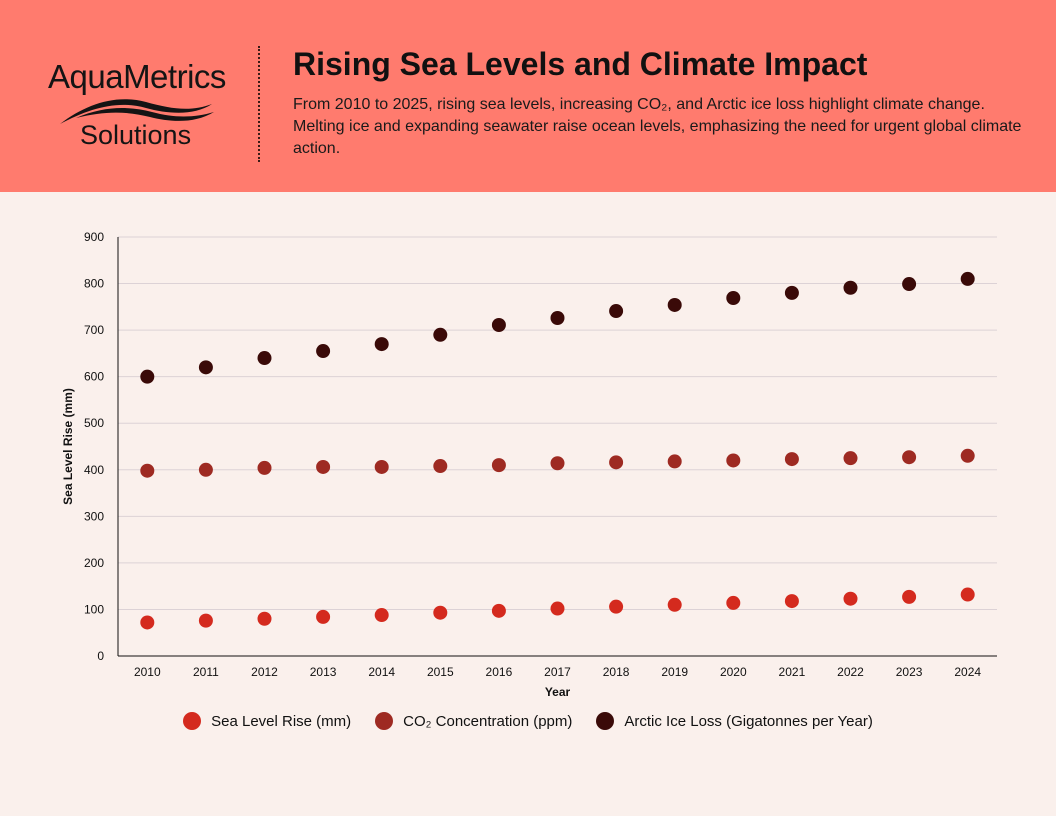  I want to click on legend-item: Sea Level Rise (mm), so click(267, 721).